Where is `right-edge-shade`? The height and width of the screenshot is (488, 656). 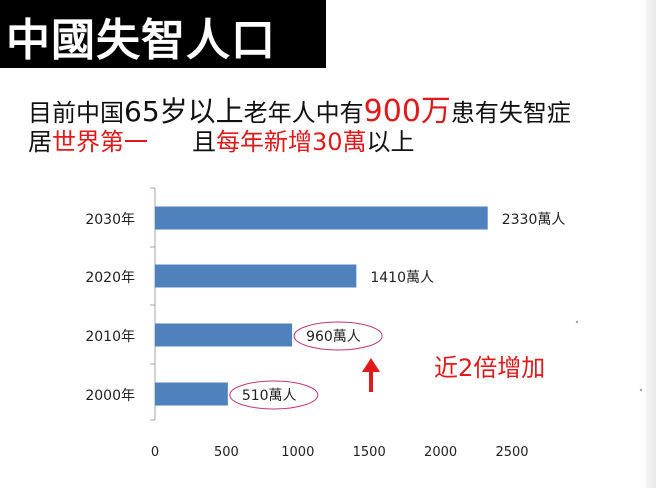 right-edge-shade is located at coordinates (651, 244).